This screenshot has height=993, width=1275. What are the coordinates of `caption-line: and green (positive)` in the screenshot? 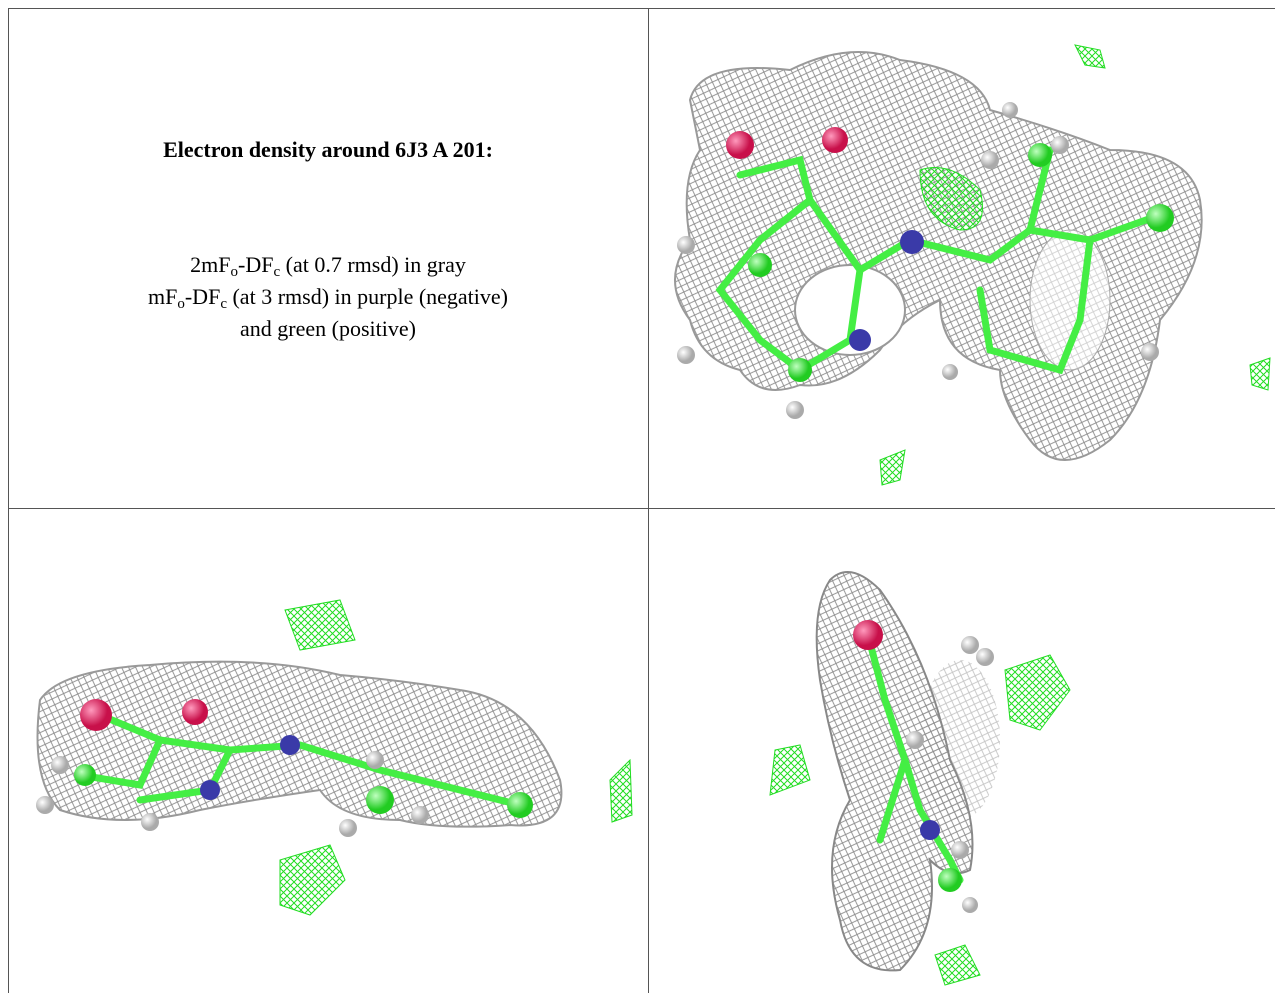 It's located at (328, 329).